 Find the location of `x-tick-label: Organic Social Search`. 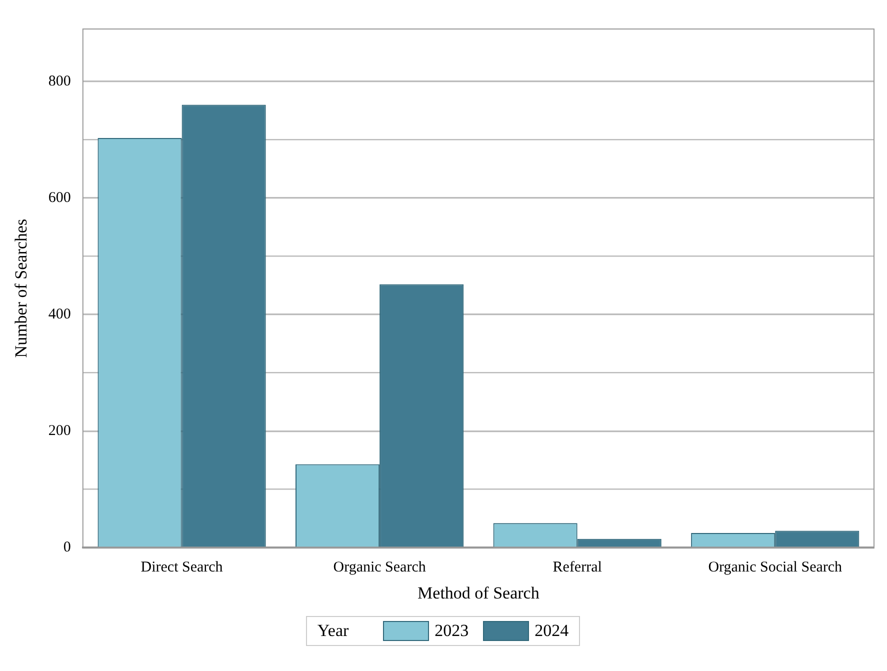

x-tick-label: Organic Social Search is located at coordinates (775, 568).